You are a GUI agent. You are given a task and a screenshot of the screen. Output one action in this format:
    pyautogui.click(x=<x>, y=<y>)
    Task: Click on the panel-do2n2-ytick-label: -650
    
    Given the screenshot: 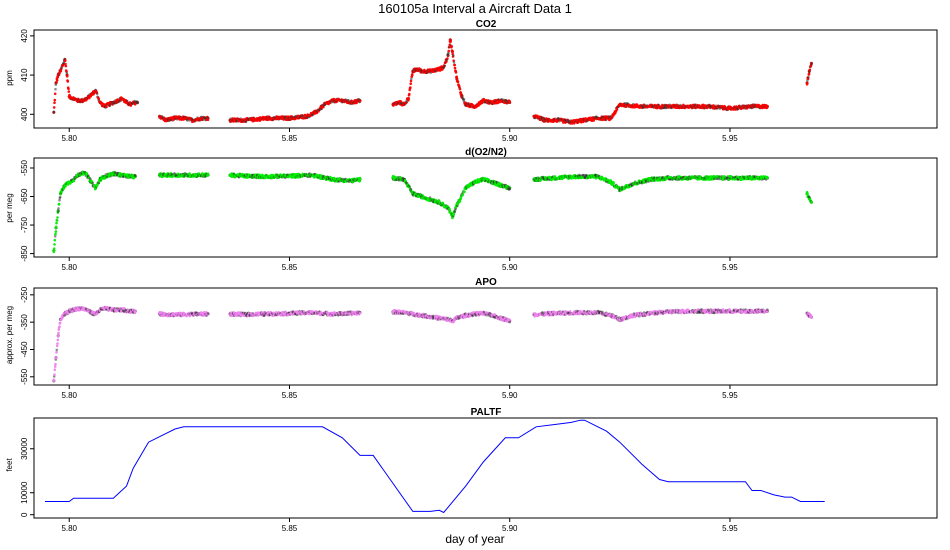 What is the action you would take?
    pyautogui.click(x=24, y=196)
    